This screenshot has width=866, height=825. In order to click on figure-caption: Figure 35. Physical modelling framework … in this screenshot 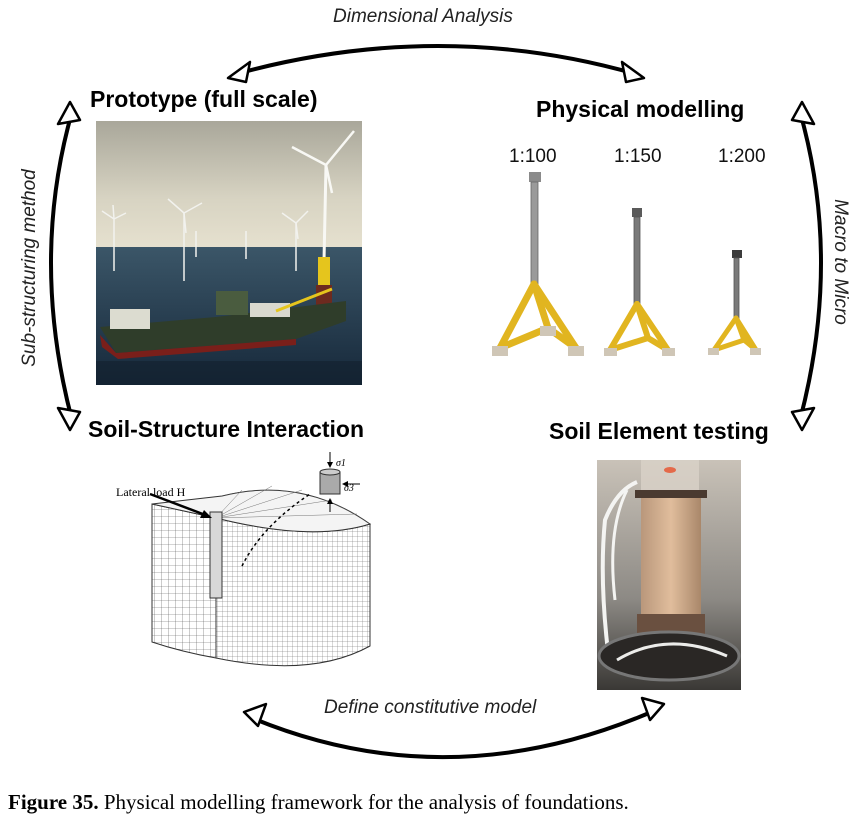, I will do `click(318, 802)`.